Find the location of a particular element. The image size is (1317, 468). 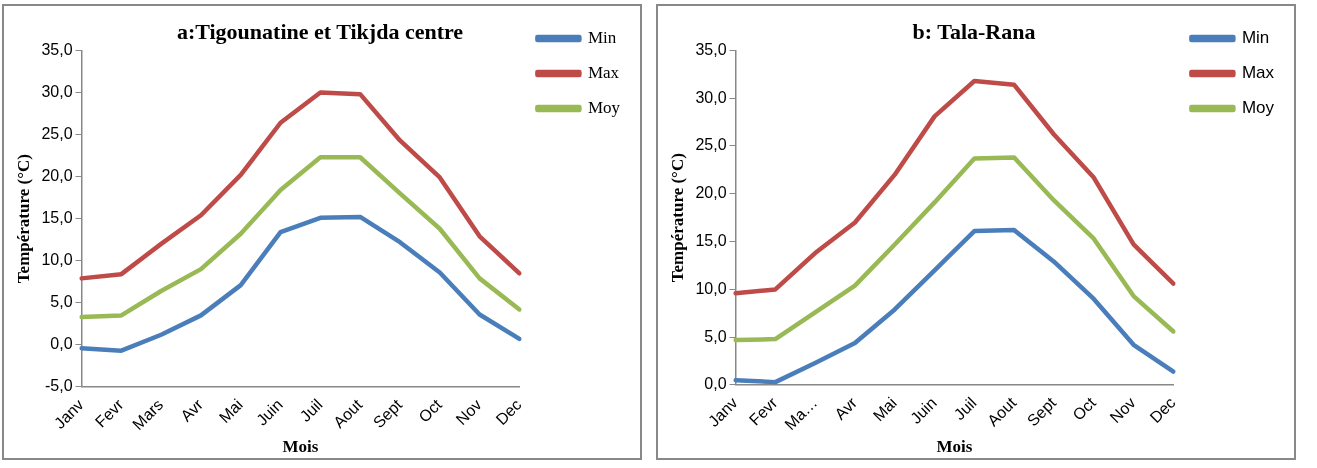

chart-title: a:Tigounatine et Tikjda centre is located at coordinates (320, 31).